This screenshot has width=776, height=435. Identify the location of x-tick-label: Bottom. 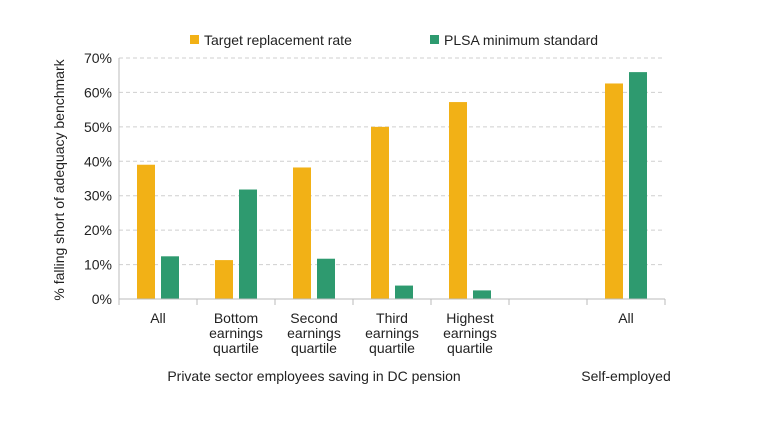
(236, 318).